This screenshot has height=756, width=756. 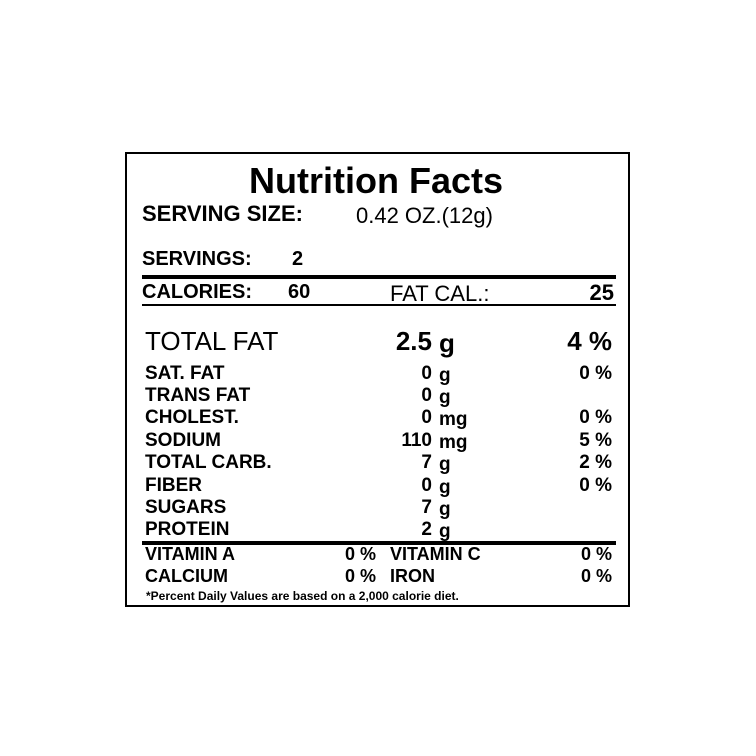 I want to click on nutrient-amount: 110, so click(x=416, y=440).